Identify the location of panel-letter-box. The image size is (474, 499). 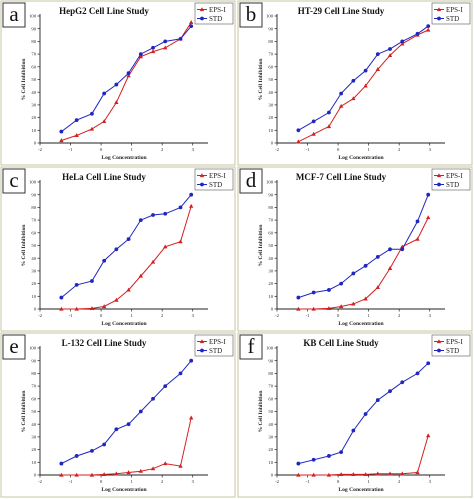
(14, 181).